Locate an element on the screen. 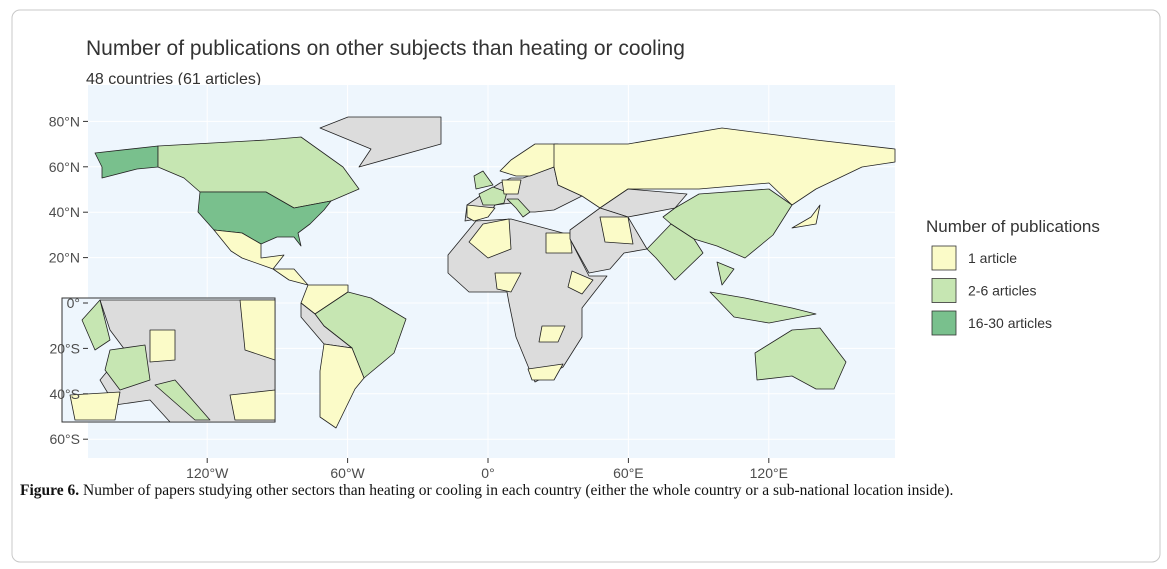 The width and height of the screenshot is (1167, 569). y-tick-label: 20°S is located at coordinates (64, 348).